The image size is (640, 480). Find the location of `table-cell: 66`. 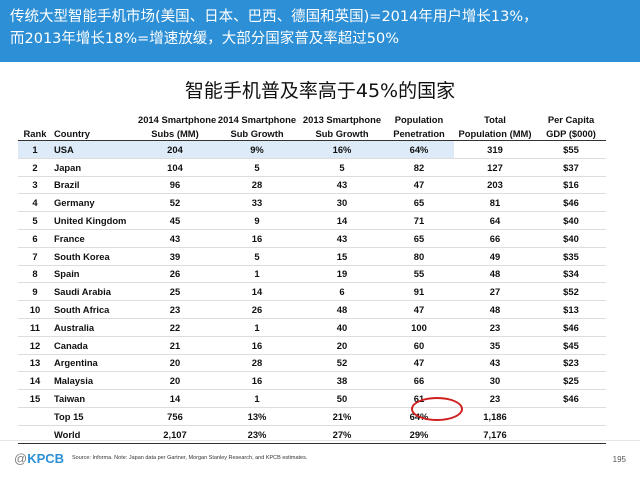

table-cell: 66 is located at coordinates (495, 238).